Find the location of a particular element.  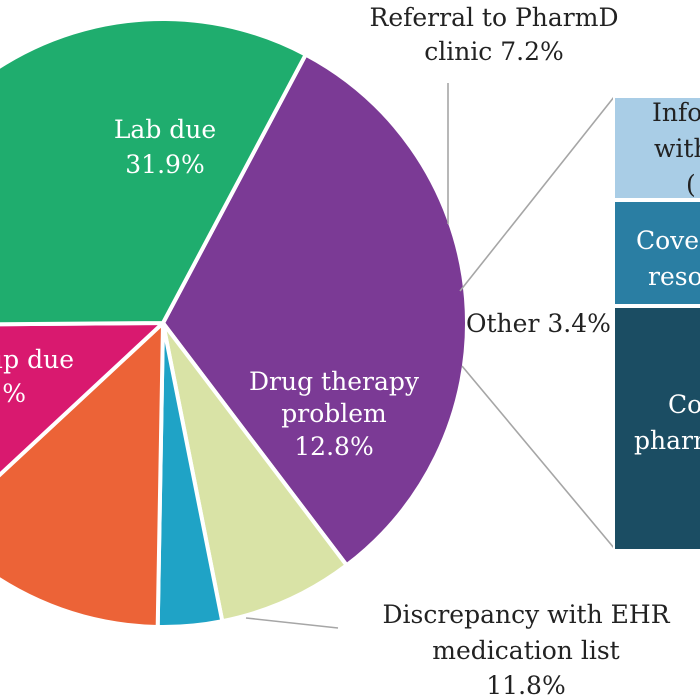

discrepancy-value: 11.8% is located at coordinates (525, 685).